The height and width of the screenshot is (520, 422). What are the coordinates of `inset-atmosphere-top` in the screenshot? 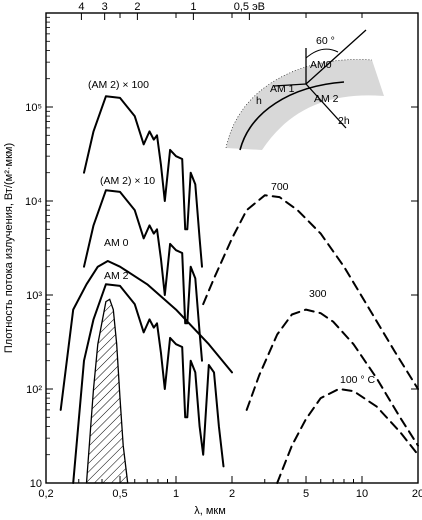 It's located at (299, 104).